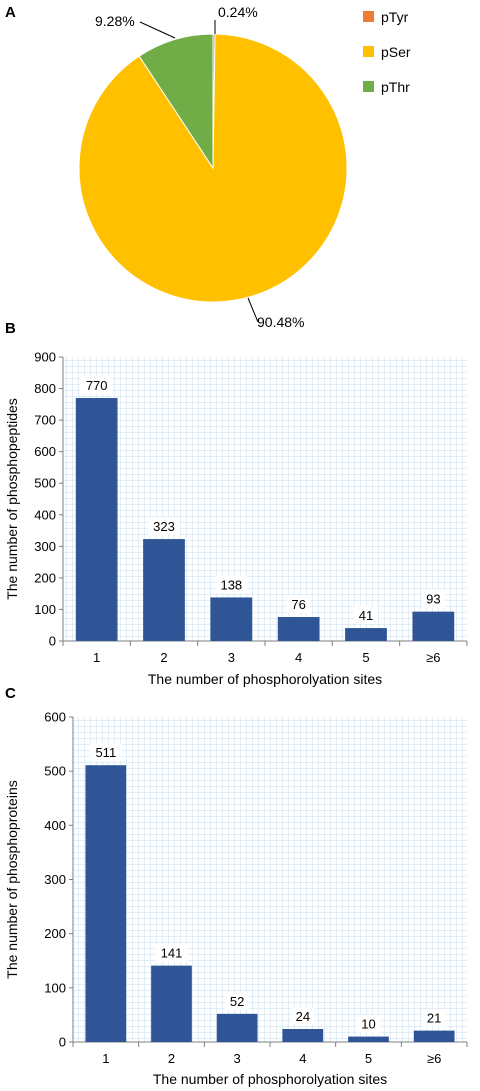 The image size is (480, 1091). What do you see at coordinates (45, 388) in the screenshot?
I see `y-tick-label: 800` at bounding box center [45, 388].